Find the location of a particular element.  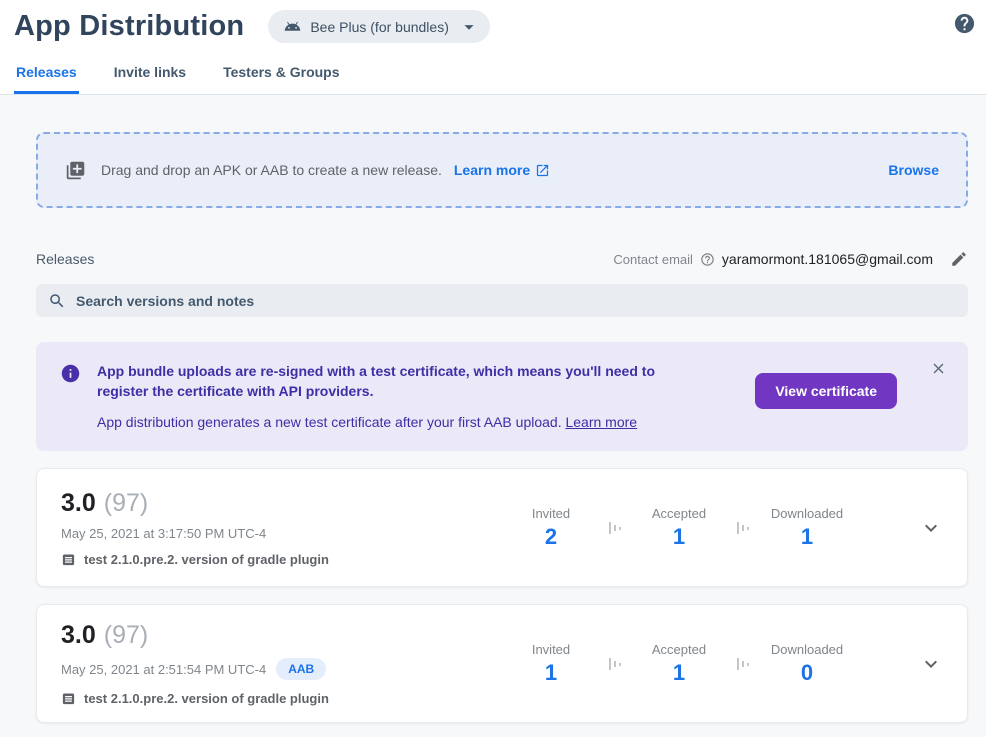

contact-email-label: Contact email is located at coordinates (653, 259).